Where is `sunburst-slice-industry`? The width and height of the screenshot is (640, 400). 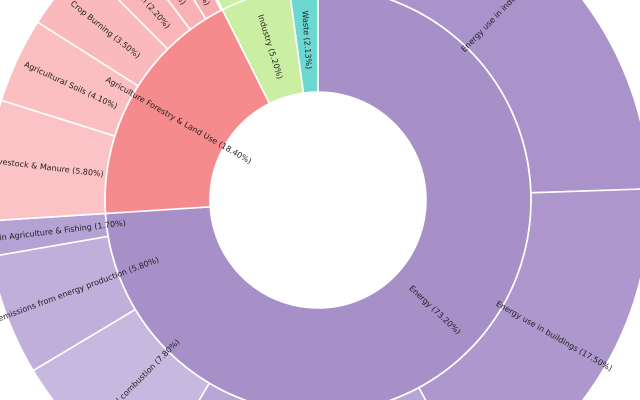 sunburst-slice-industry is located at coordinates (237, 52).